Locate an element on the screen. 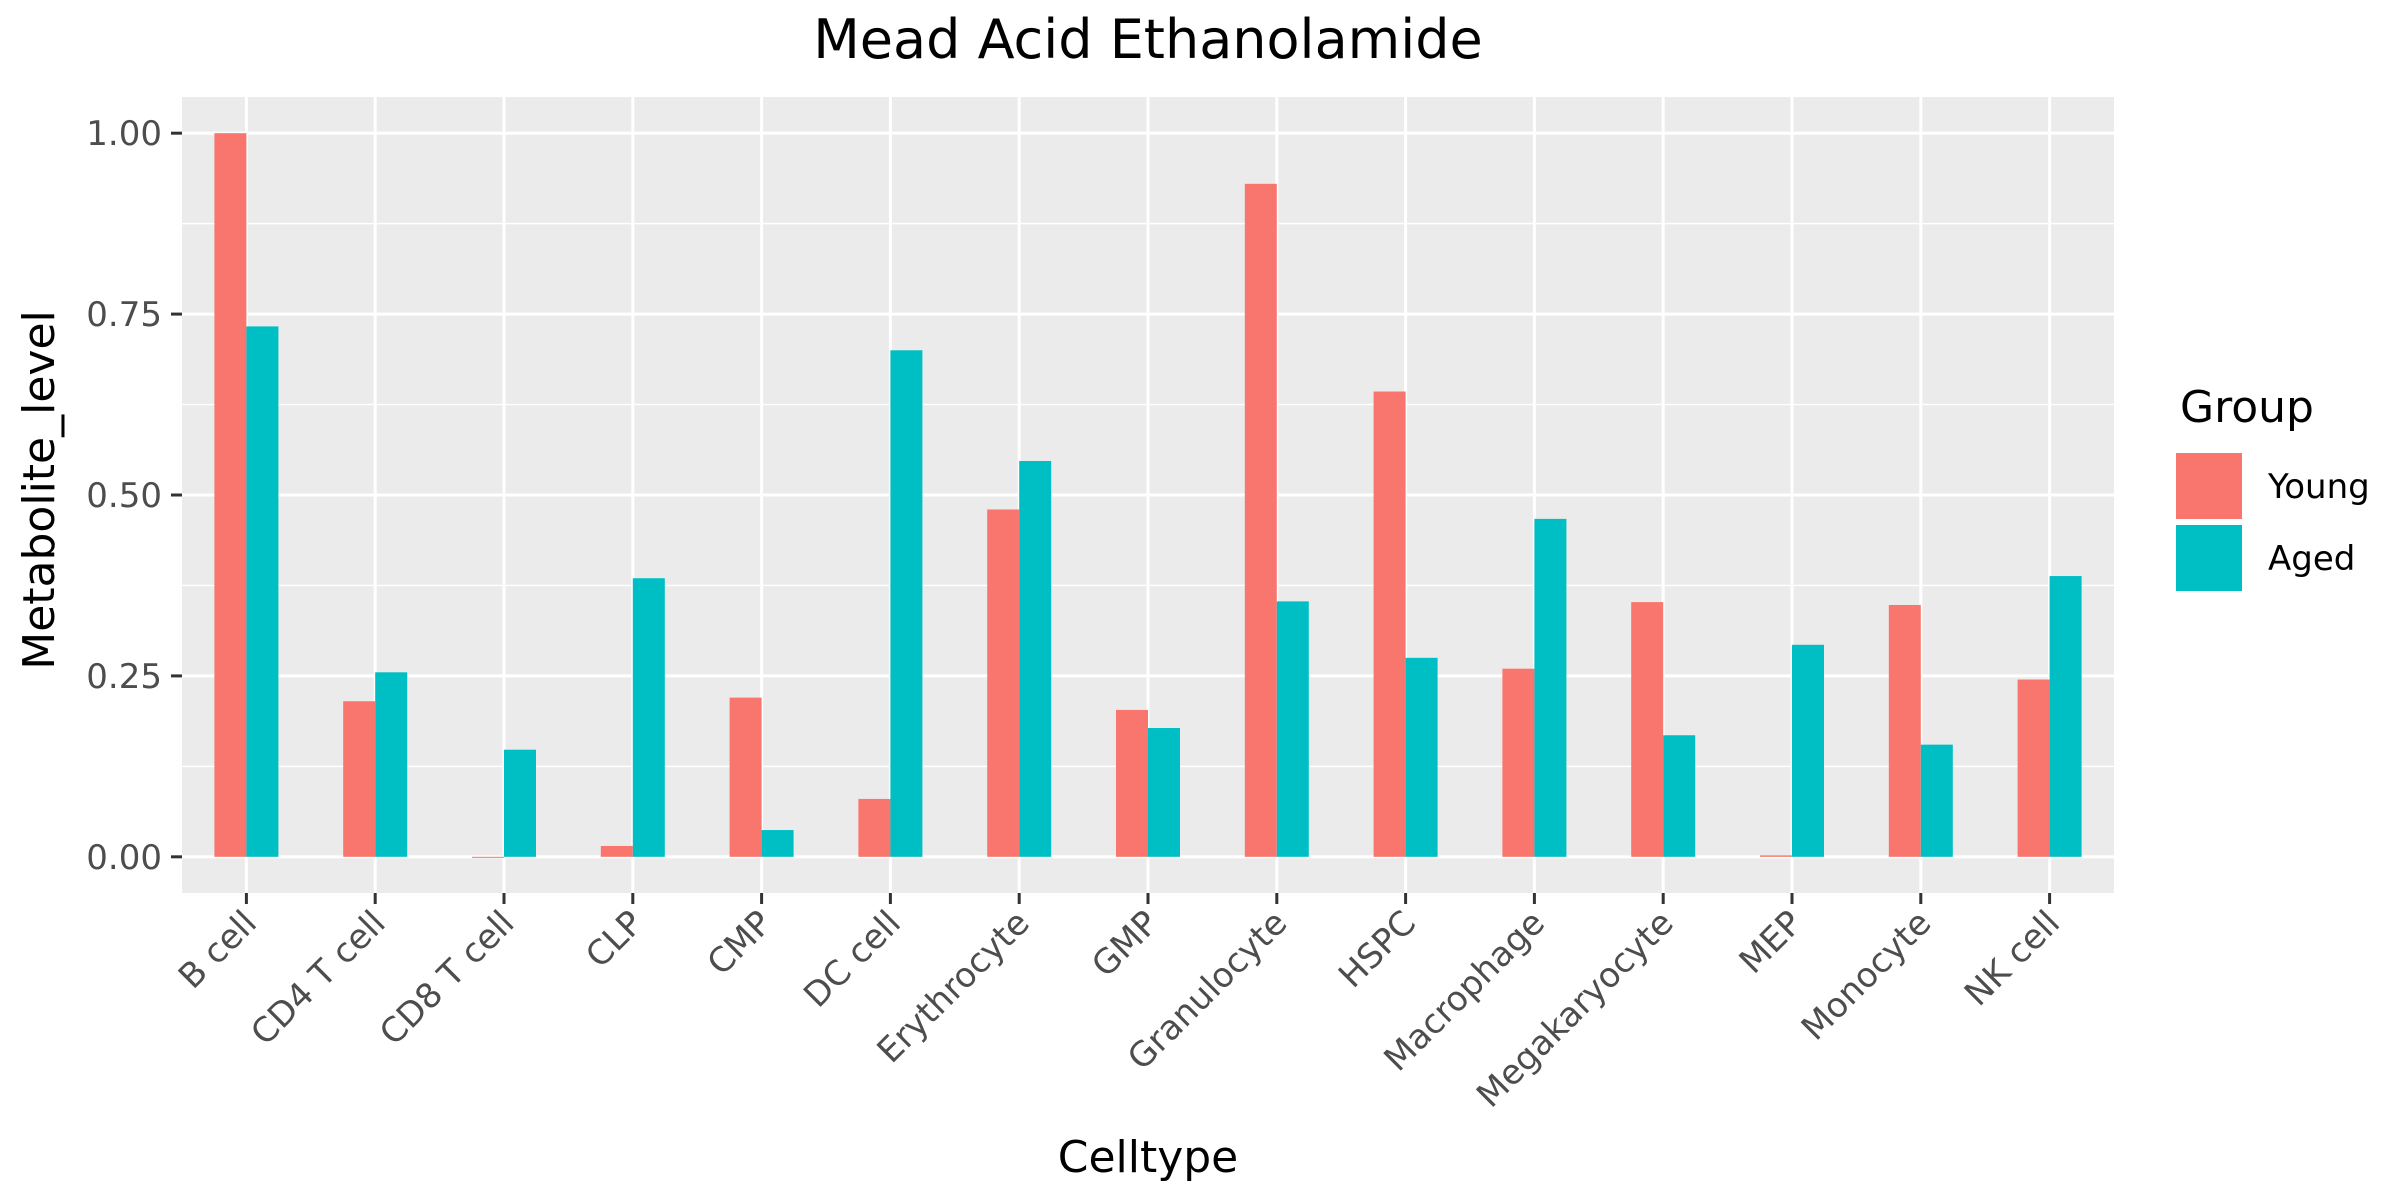 This screenshot has width=2400, height=1204. y-tick-label: 1.00 is located at coordinates (124, 134).